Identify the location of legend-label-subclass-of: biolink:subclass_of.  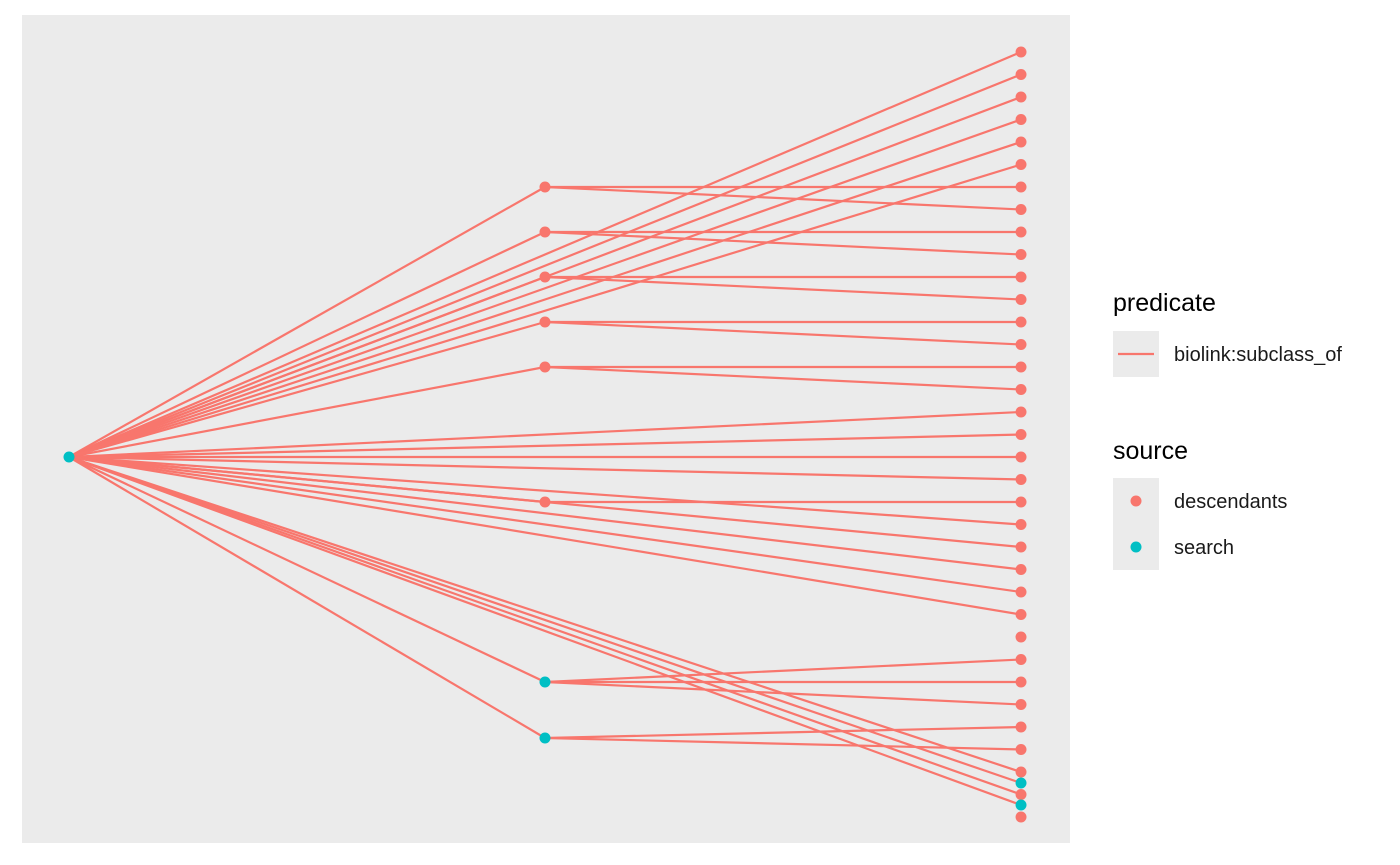
(1258, 355).